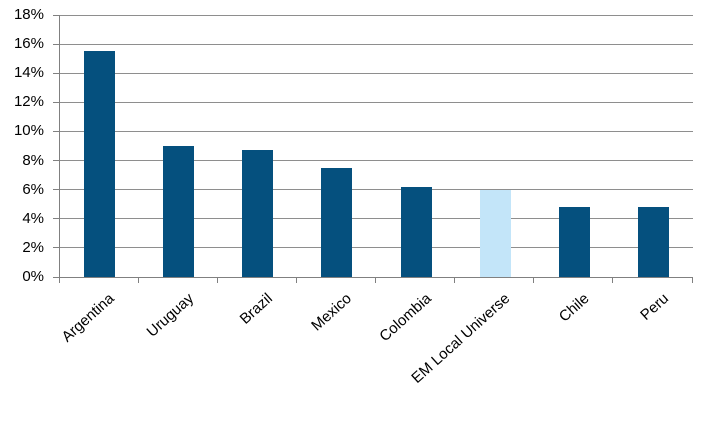  Describe the element at coordinates (332, 312) in the screenshot. I see `x-axis-category-label: Mexico` at that location.